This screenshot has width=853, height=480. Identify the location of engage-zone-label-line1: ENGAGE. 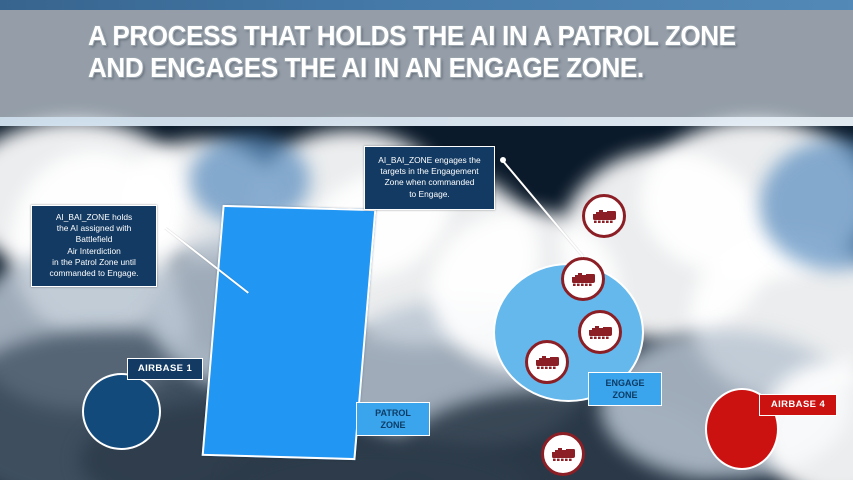
(625, 383).